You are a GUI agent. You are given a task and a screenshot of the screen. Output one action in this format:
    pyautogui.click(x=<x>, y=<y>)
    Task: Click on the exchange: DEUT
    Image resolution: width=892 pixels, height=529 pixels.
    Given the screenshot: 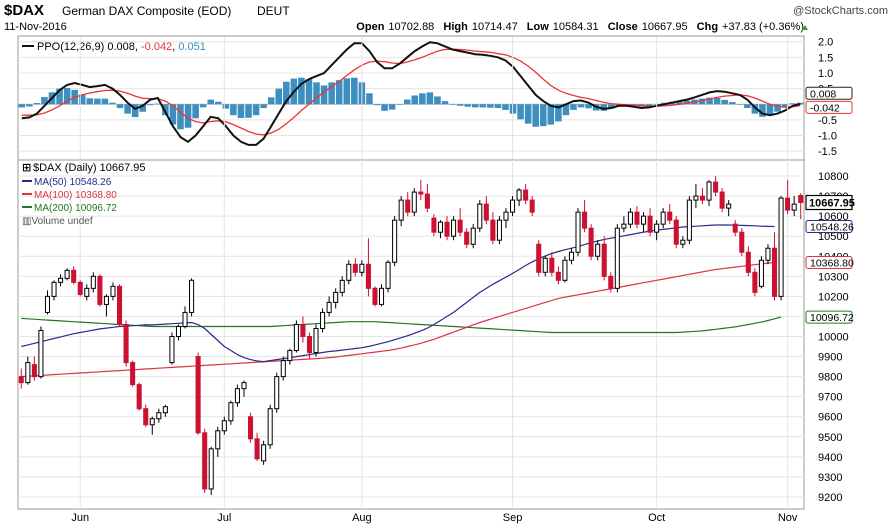 What is the action you would take?
    pyautogui.click(x=273, y=11)
    